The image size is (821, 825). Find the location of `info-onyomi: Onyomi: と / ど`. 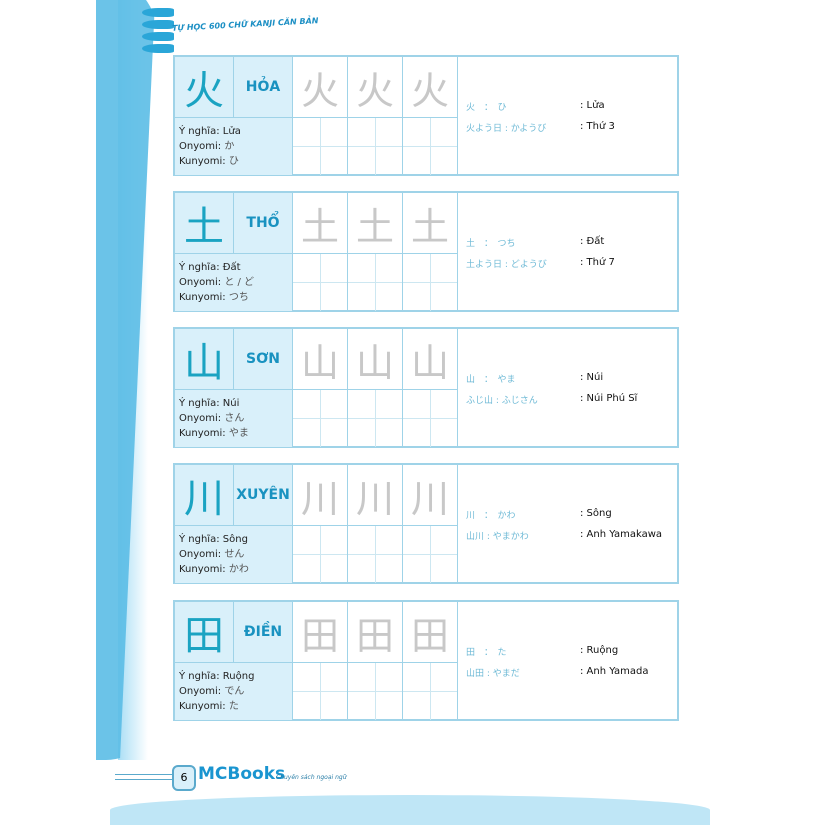

info-onyomi: Onyomi: と / ど is located at coordinates (233, 282).